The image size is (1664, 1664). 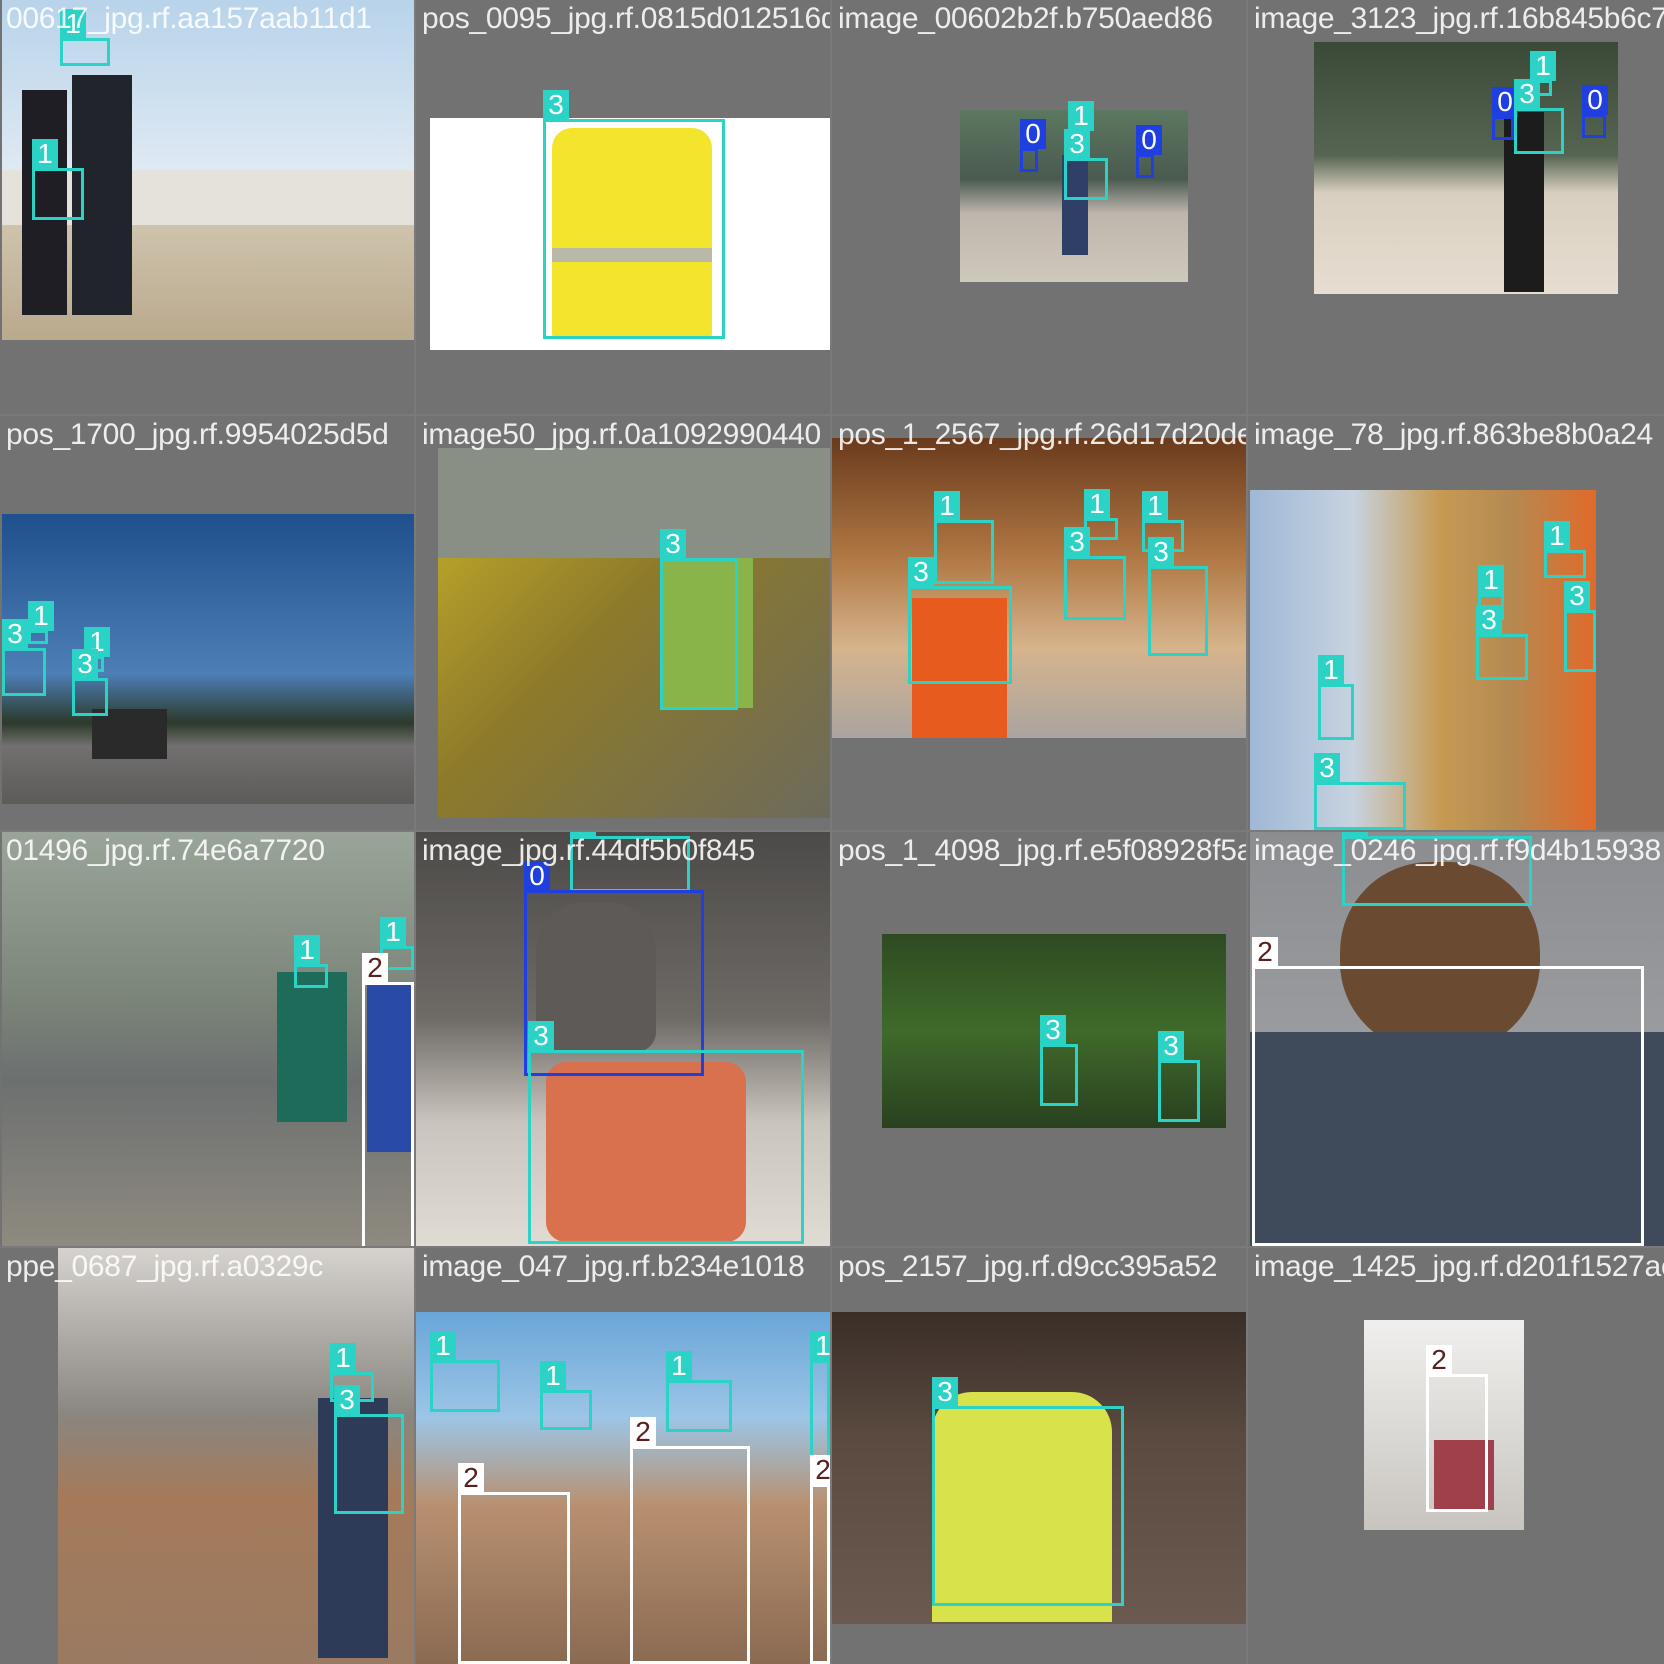 I want to click on tile-filename: image_3123_jpg.rf.16b845b6c7, so click(x=1459, y=18).